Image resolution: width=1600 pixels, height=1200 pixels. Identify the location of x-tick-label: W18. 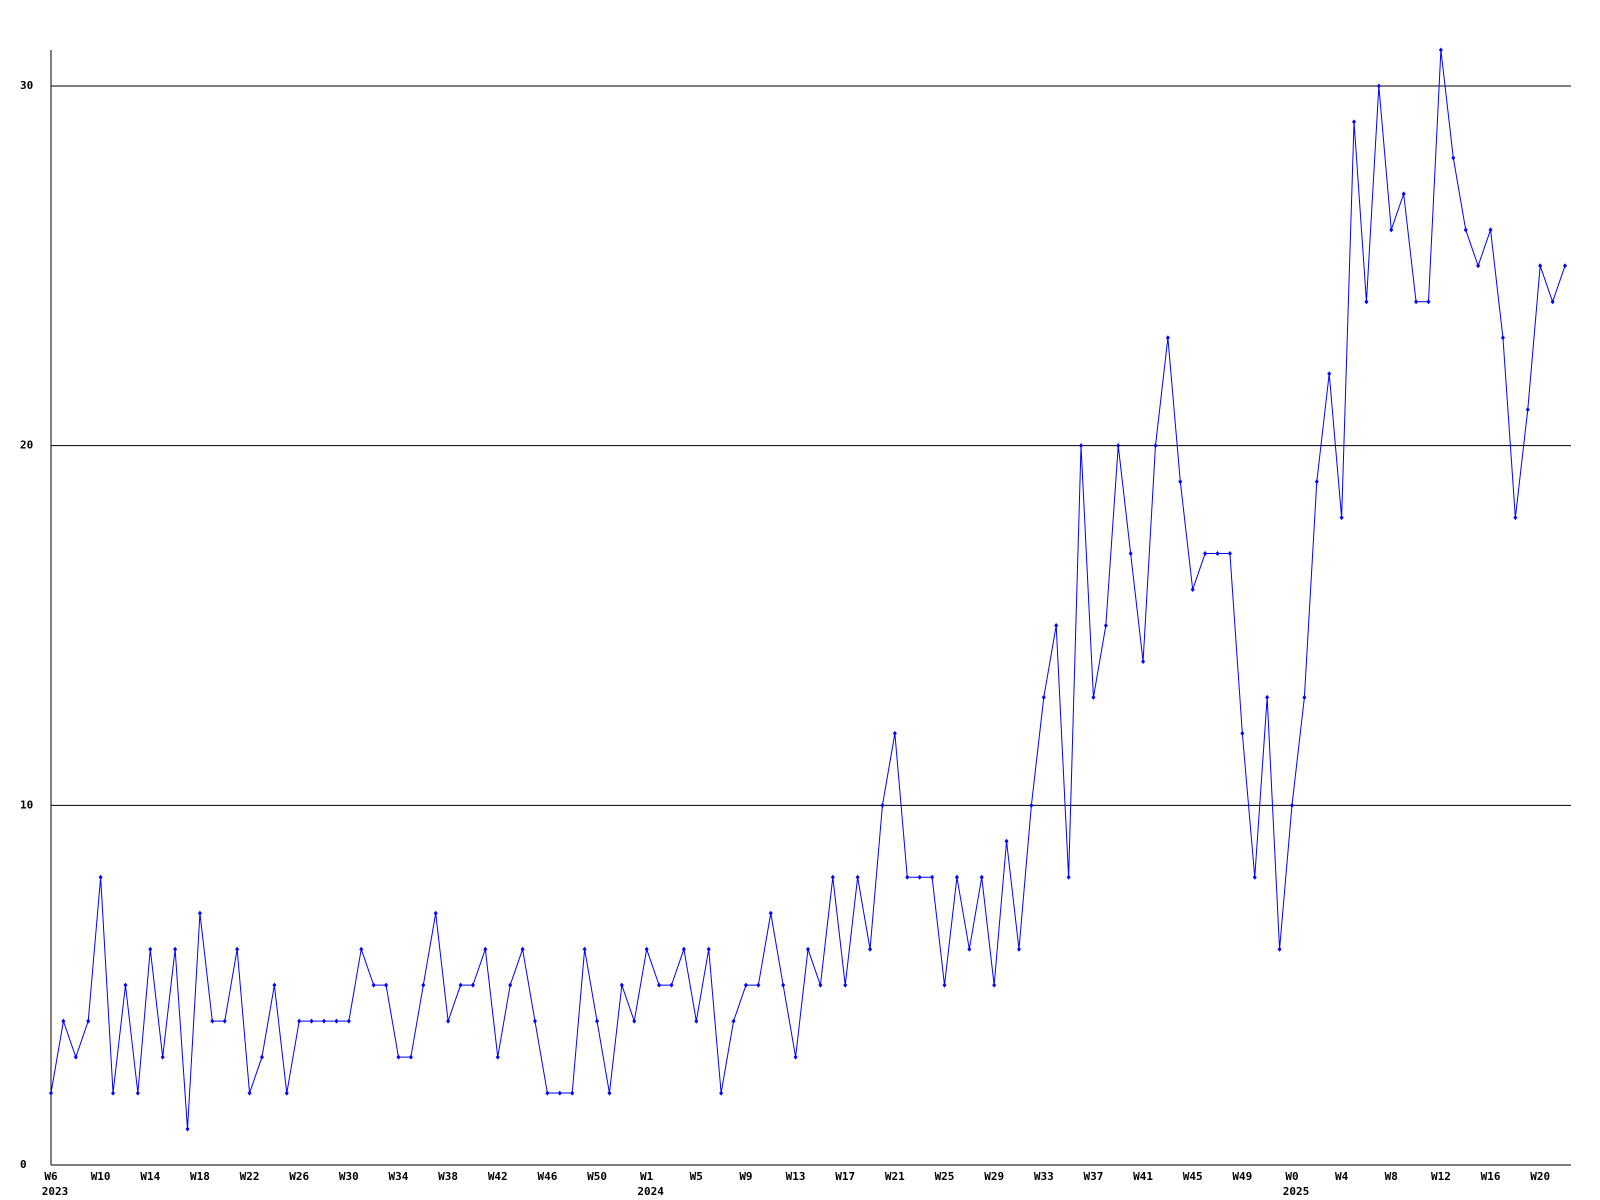
(200, 1176).